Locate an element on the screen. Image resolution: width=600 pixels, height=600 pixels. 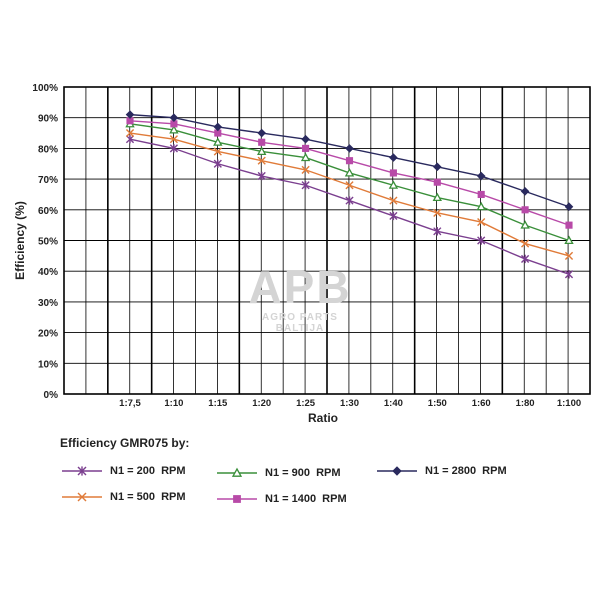
y-tick-label: 10% is located at coordinates (48, 364).